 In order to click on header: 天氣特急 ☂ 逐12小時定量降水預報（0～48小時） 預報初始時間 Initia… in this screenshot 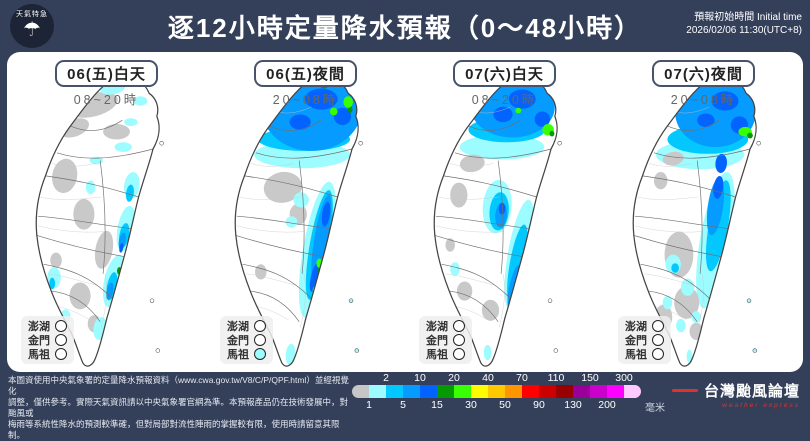, I will do `click(405, 26)`.